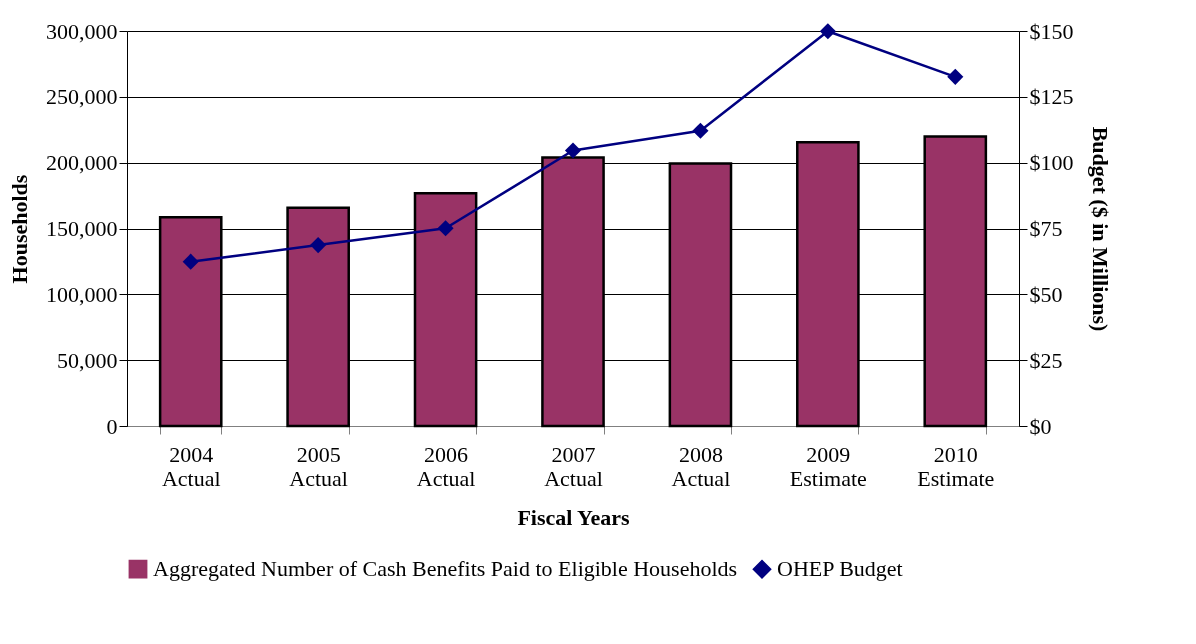  What do you see at coordinates (1051, 97) in the screenshot?
I see `y2-tick-label: $125` at bounding box center [1051, 97].